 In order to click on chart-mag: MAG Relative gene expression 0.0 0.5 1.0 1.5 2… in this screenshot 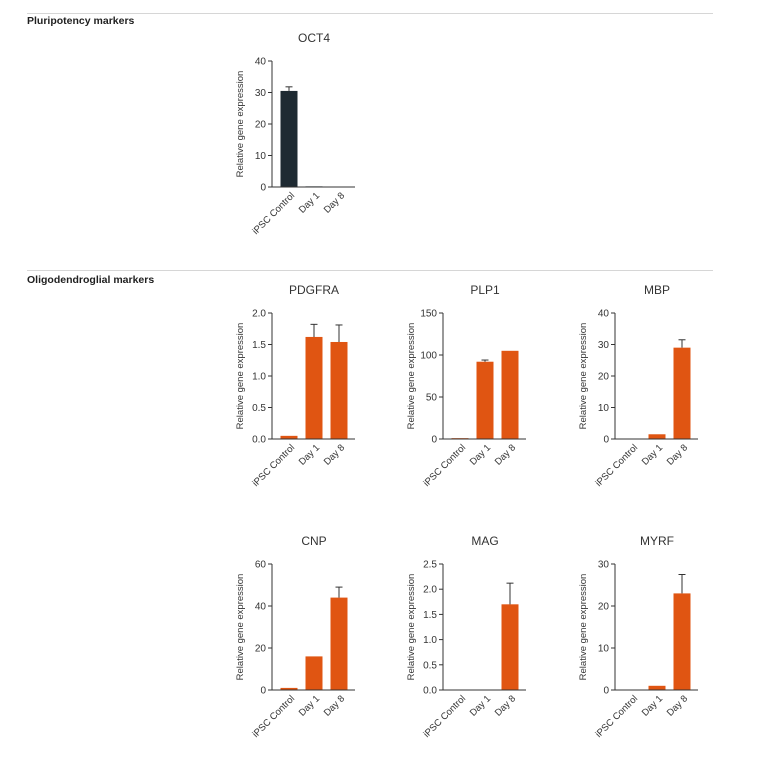, I will do `click(466, 637)`.